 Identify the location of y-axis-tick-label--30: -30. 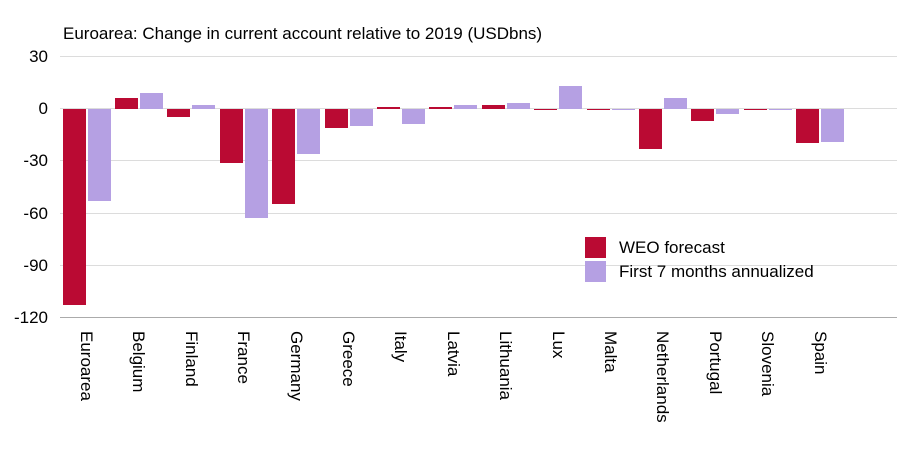
(35, 161).